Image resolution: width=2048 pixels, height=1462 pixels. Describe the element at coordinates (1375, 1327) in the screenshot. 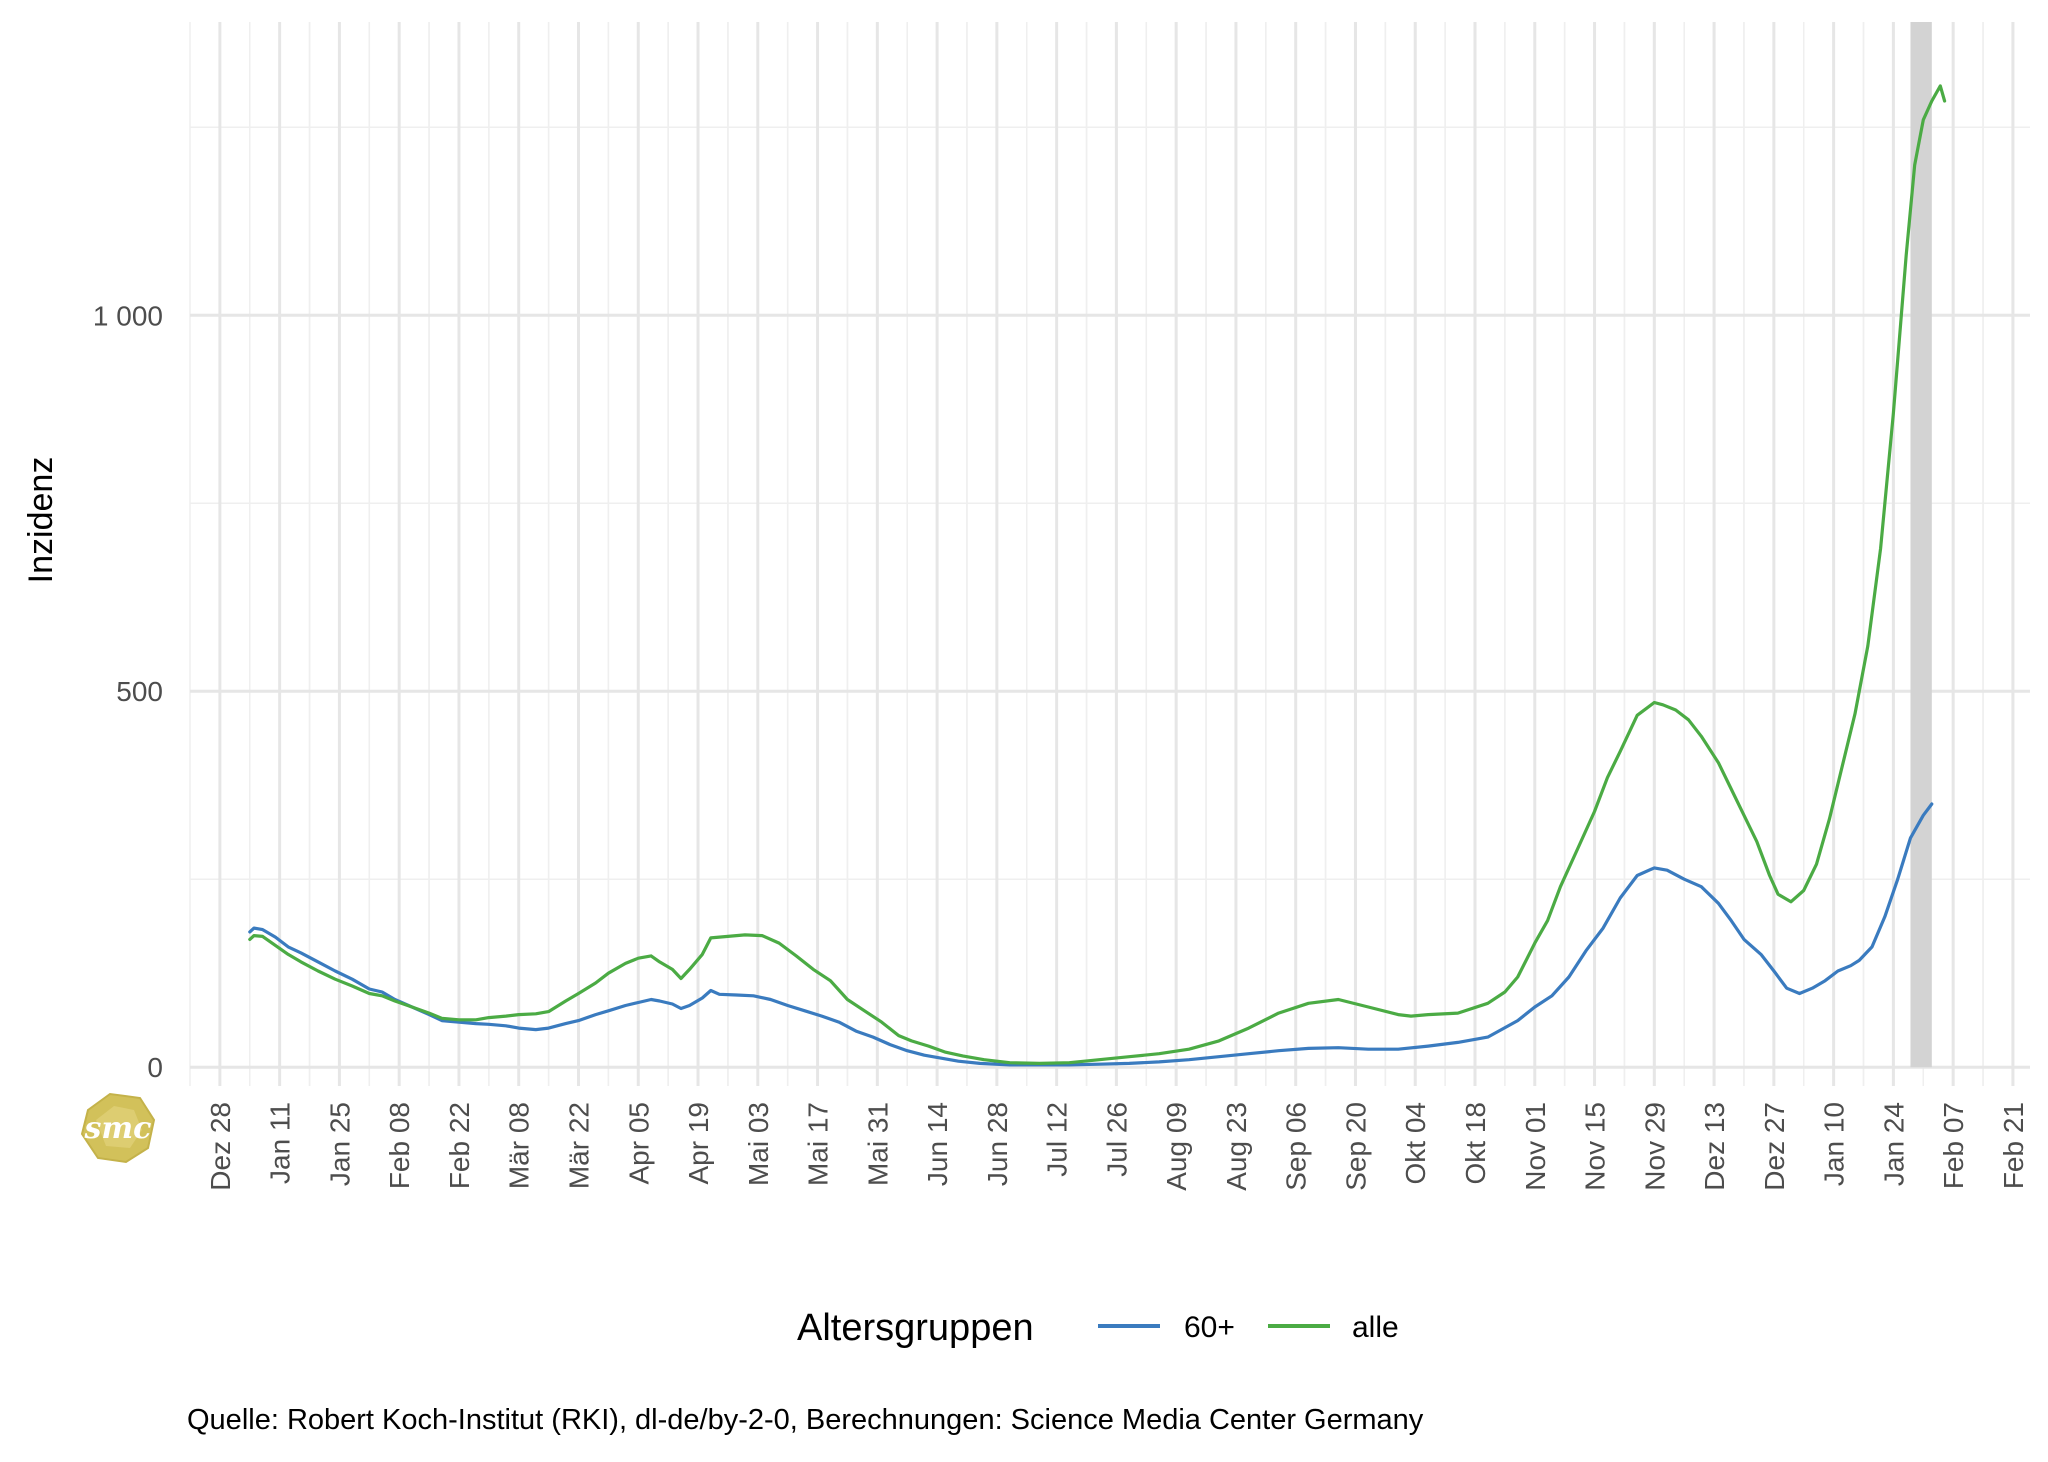

I see `legend-label-alle: alle` at that location.